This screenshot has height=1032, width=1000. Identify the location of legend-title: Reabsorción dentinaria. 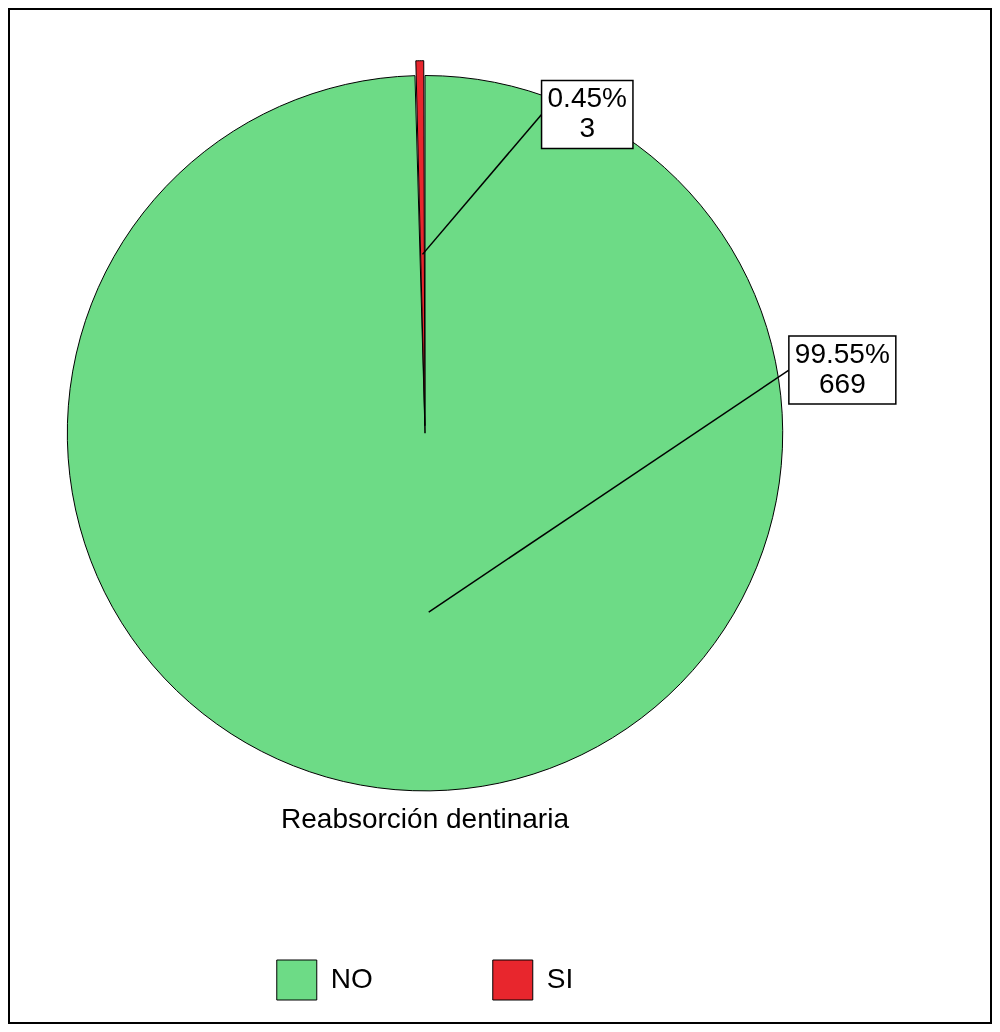
(425, 819).